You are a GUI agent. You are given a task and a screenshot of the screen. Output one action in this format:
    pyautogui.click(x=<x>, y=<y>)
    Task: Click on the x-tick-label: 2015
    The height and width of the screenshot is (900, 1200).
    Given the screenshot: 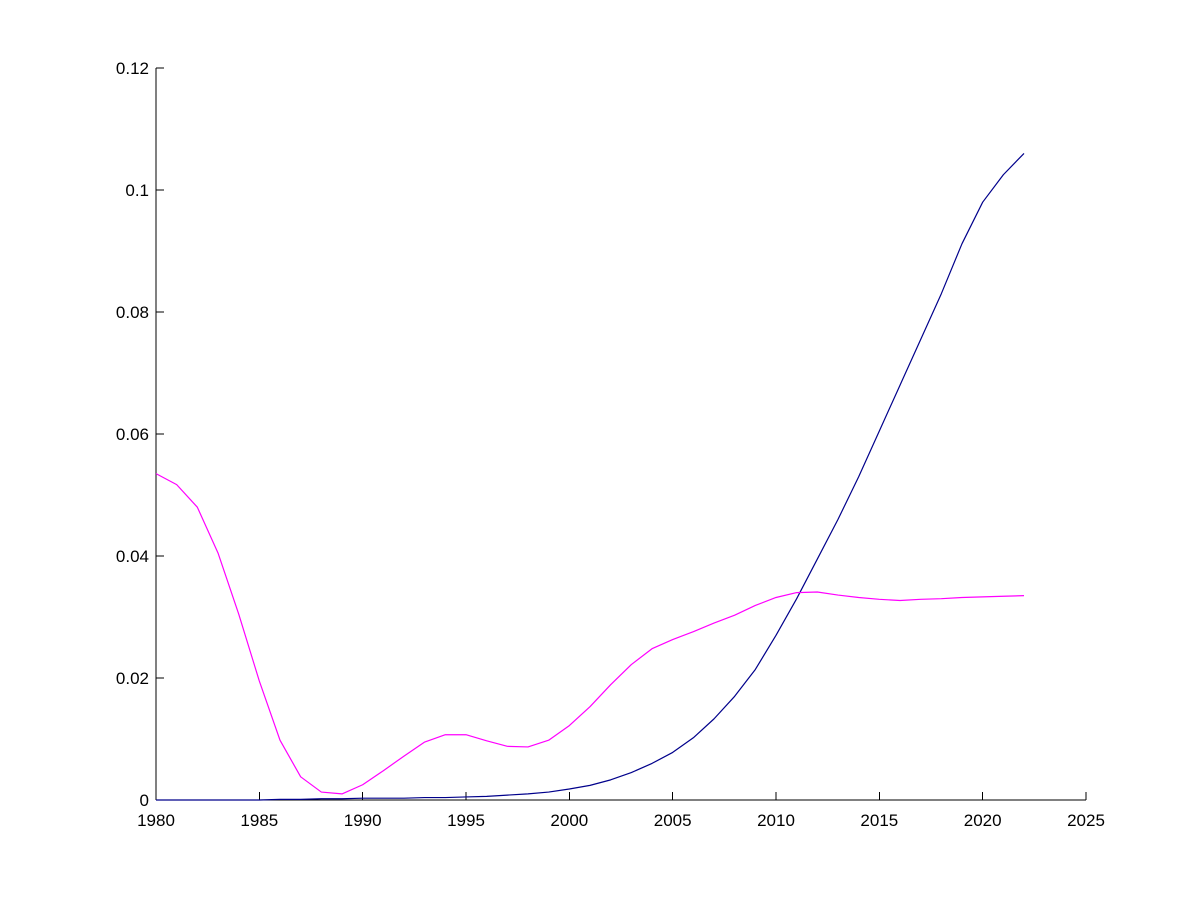 What is the action you would take?
    pyautogui.click(x=879, y=820)
    